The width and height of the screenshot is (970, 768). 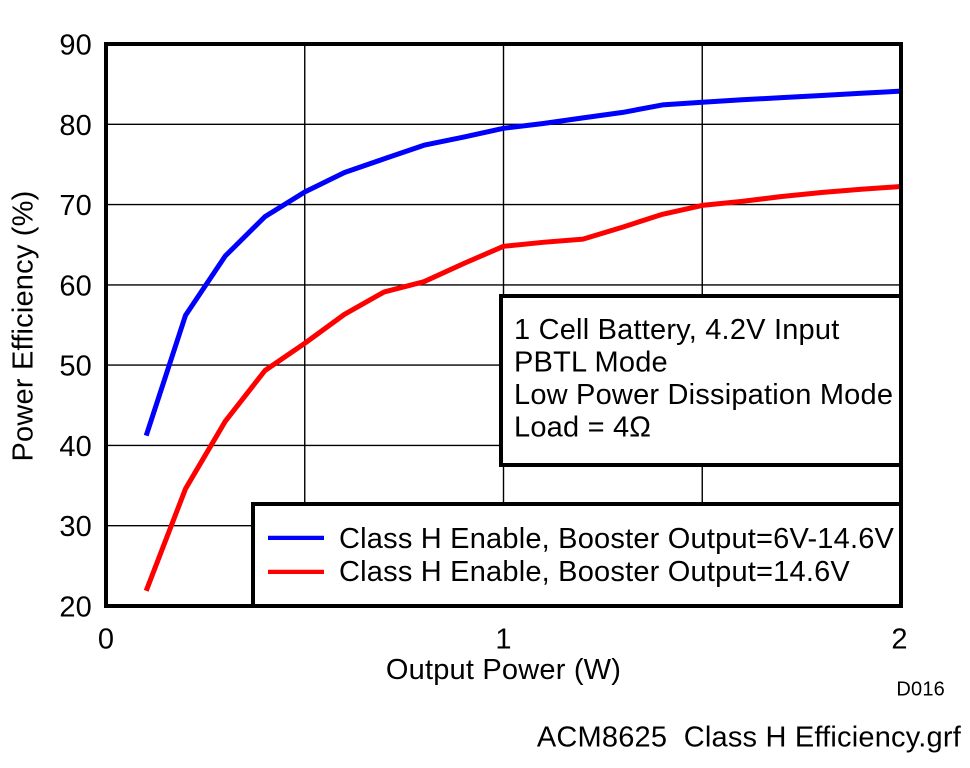 I want to click on svg-text: Power Efficiency (%), so click(x=24, y=326).